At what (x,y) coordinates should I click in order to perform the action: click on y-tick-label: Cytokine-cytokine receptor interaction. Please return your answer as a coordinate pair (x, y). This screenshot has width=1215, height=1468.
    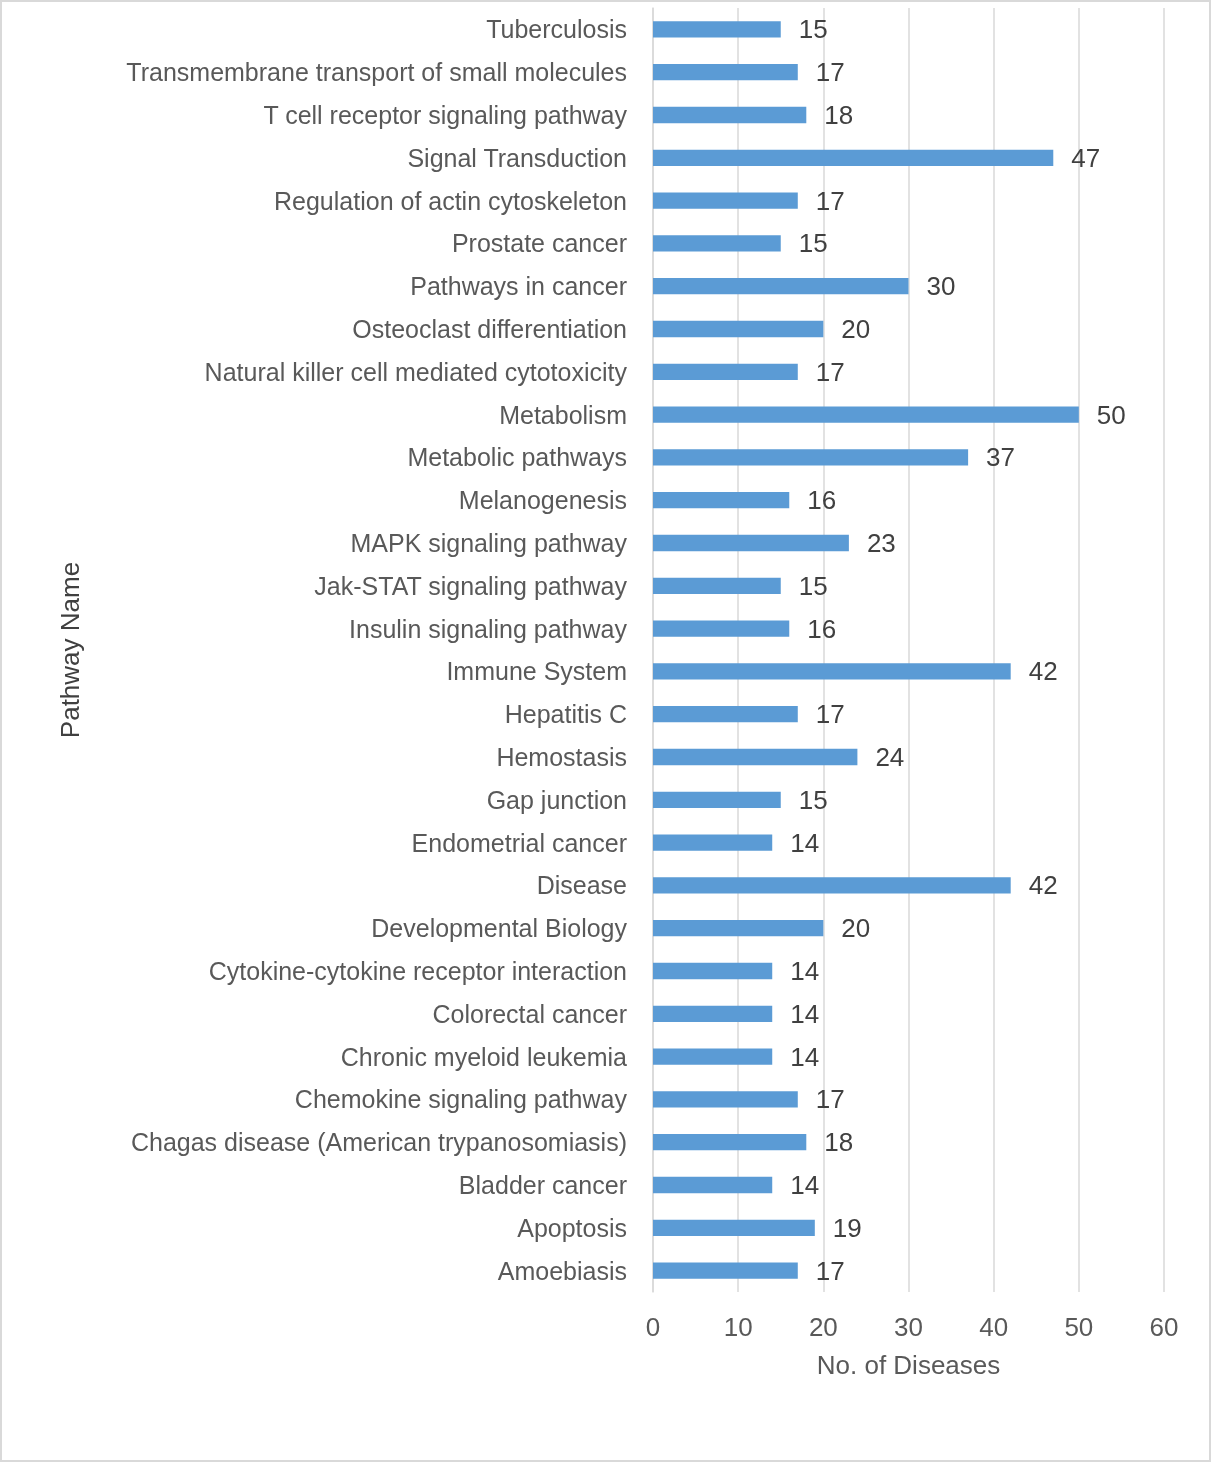
    Looking at the image, I should click on (417, 971).